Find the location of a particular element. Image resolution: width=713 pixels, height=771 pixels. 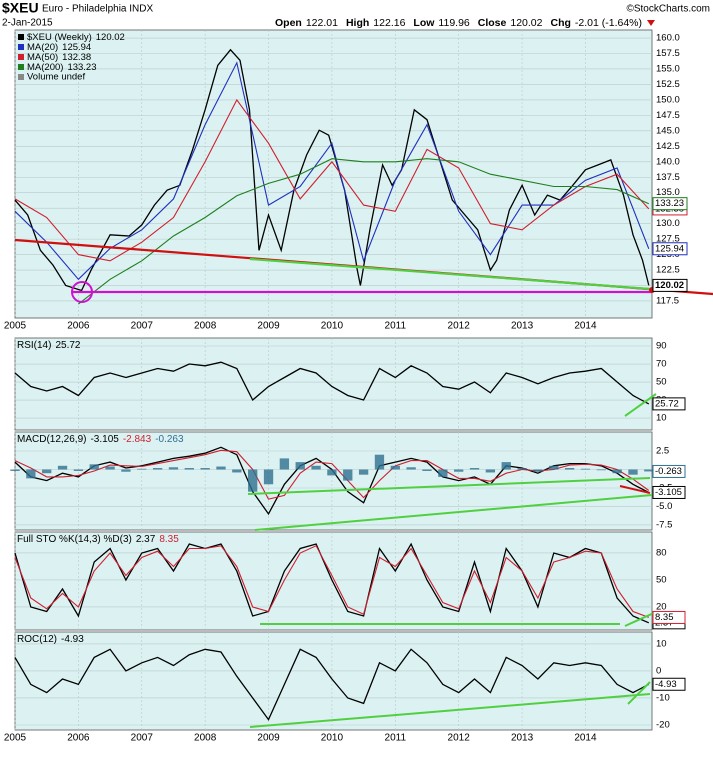

panel-title-value: -4.93 is located at coordinates (72, 639).